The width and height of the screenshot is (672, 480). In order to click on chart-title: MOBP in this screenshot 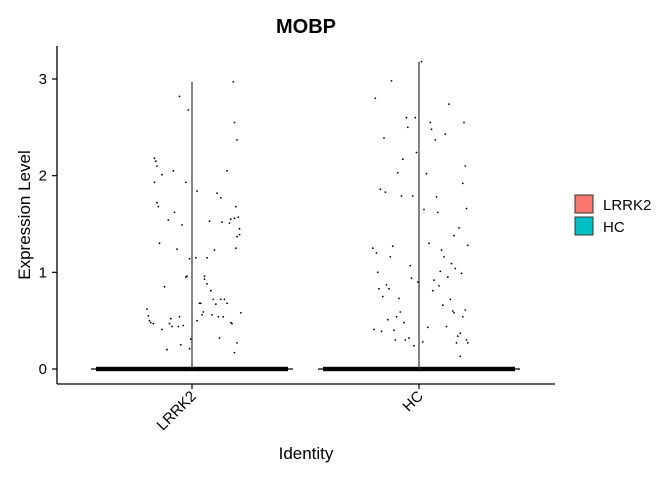, I will do `click(306, 27)`.